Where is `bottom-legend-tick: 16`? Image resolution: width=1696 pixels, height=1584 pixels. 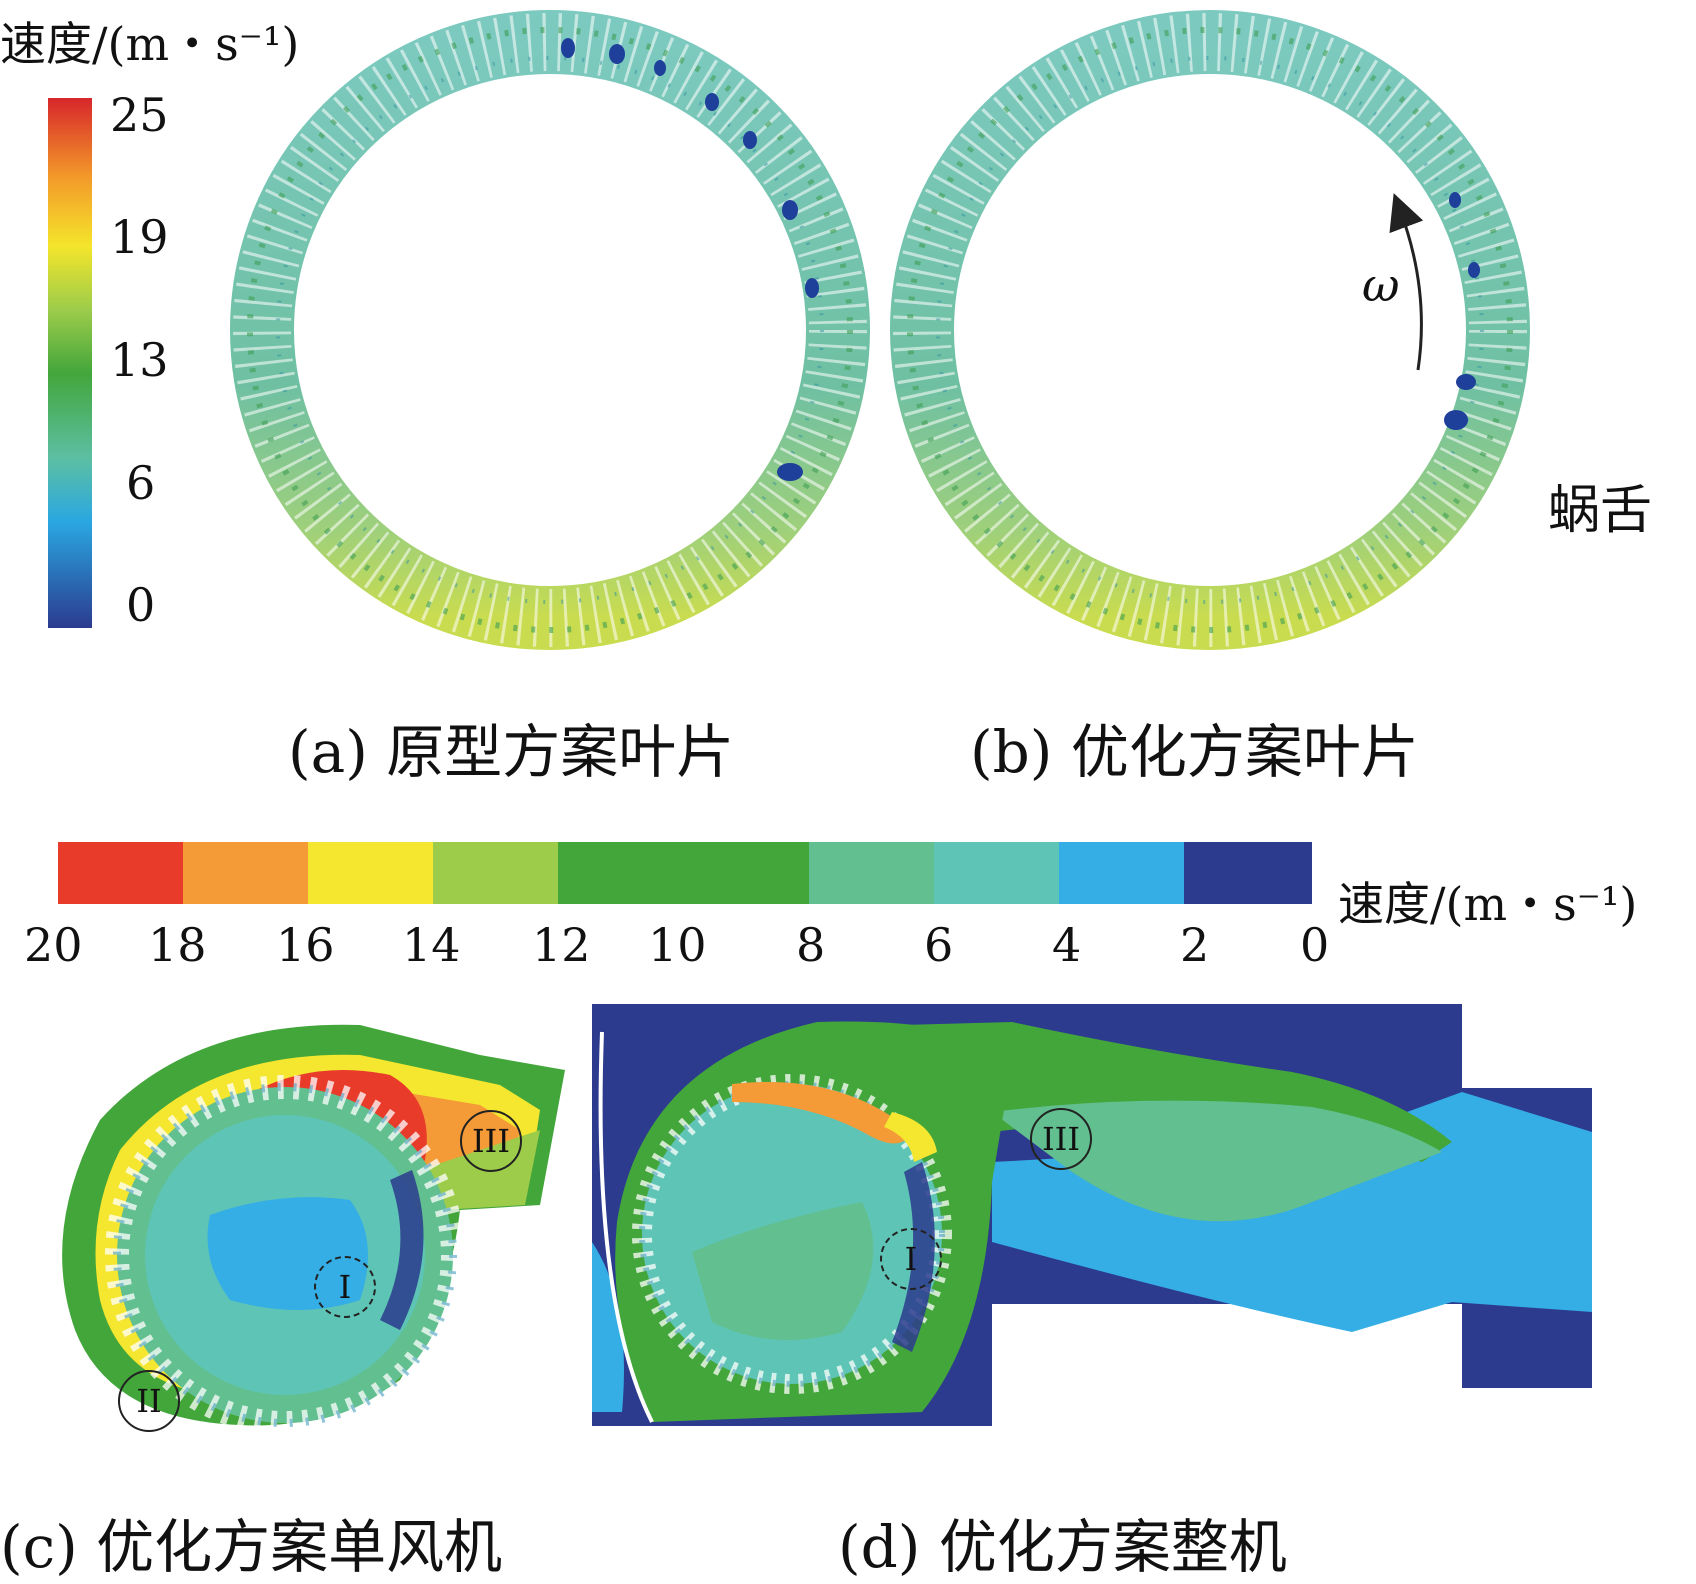 bottom-legend-tick: 16 is located at coordinates (305, 945).